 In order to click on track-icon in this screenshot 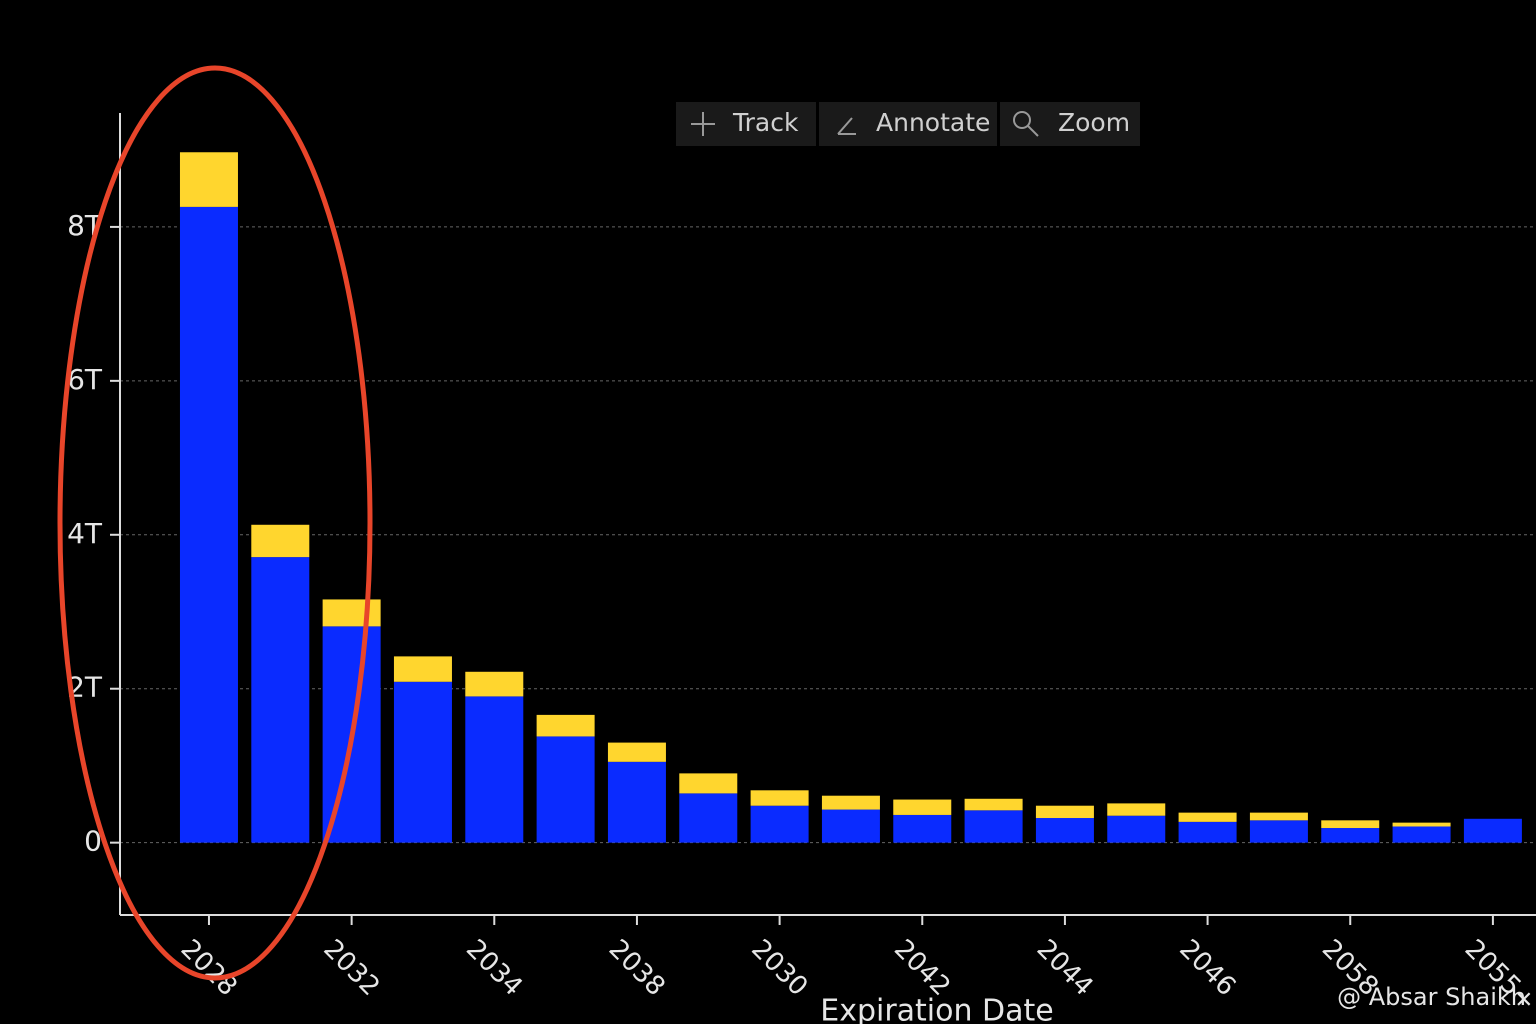, I will do `click(703, 124)`.